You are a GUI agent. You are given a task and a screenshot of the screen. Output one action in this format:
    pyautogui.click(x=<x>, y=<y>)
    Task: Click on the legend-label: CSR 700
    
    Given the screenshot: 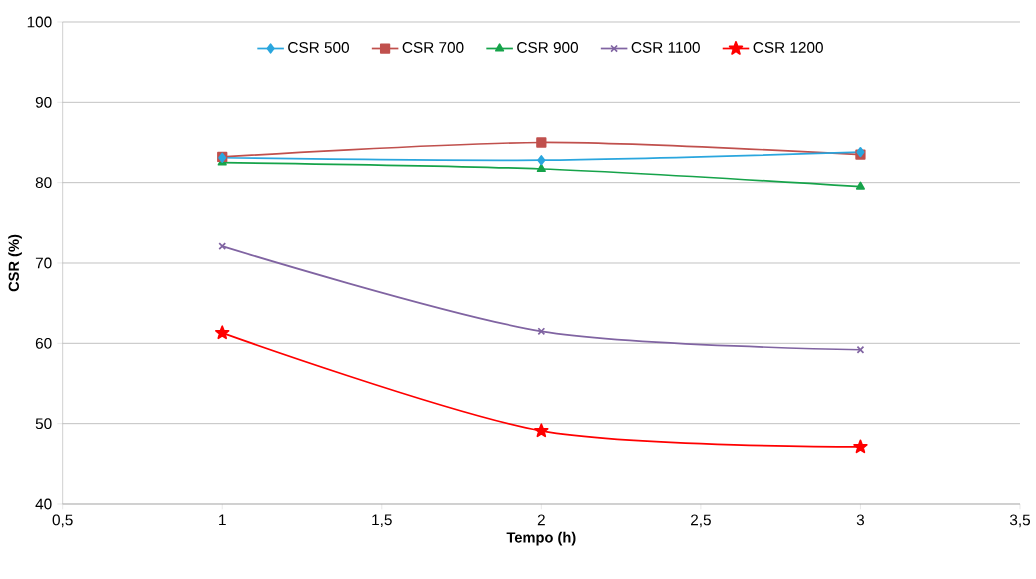 What is the action you would take?
    pyautogui.click(x=433, y=48)
    